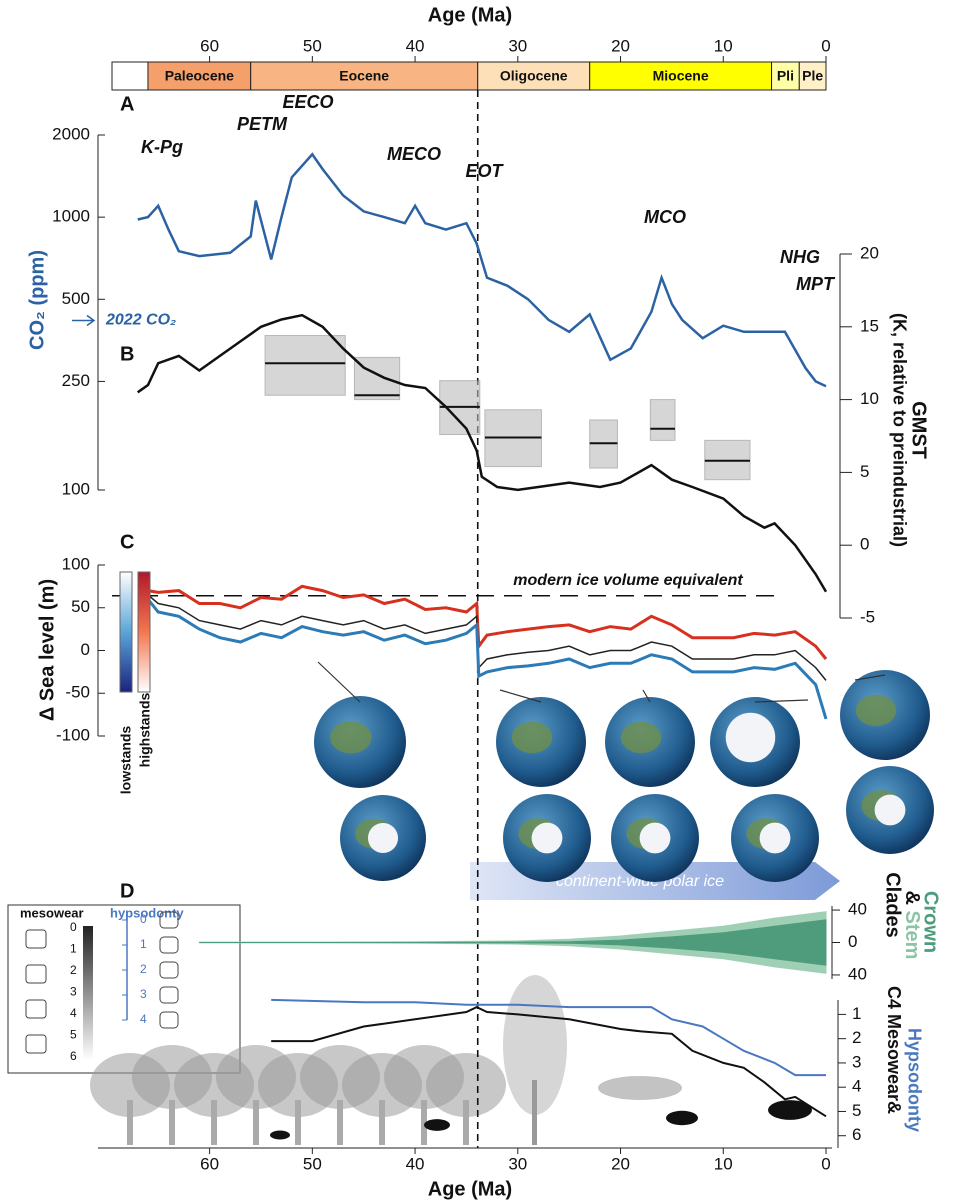  Describe the element at coordinates (73, 970) in the screenshot. I see `legend-tick: 2` at that location.